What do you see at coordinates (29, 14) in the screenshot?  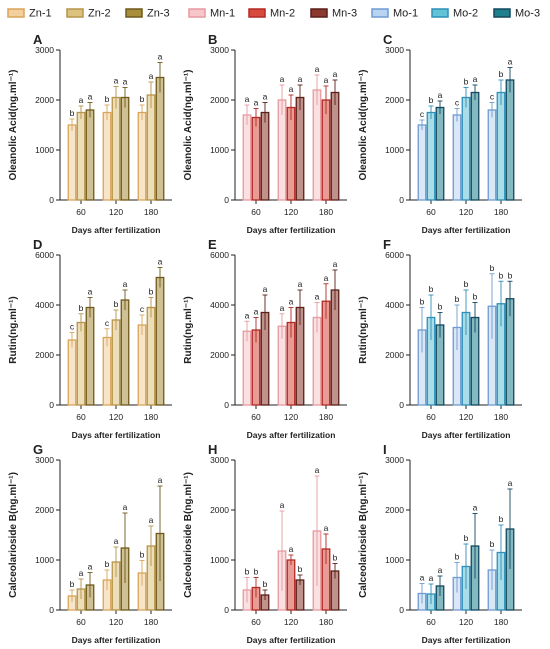 I see `legend-item-zn-1: Zn-1` at bounding box center [29, 14].